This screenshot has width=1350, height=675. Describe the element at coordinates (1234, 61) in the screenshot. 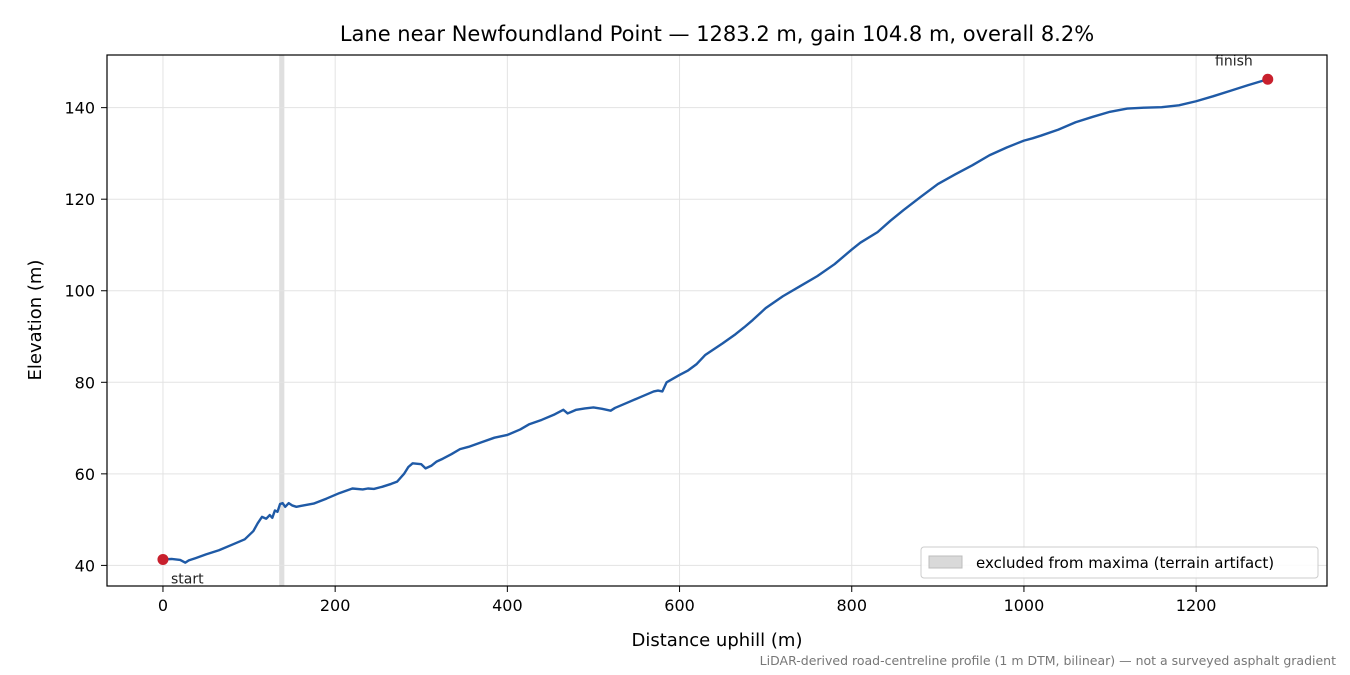

I see `finish-label: finish` at that location.